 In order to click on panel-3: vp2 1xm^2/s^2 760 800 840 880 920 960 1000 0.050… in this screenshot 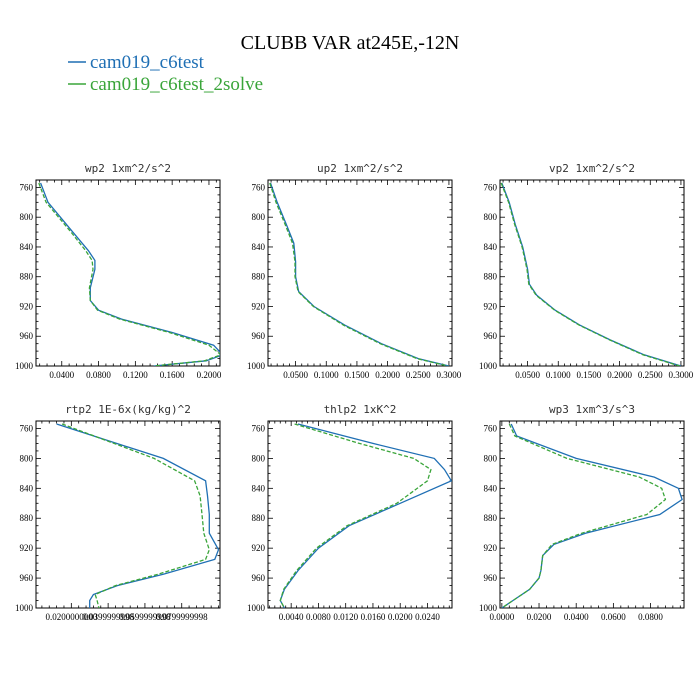, I will do `click(586, 271)`.